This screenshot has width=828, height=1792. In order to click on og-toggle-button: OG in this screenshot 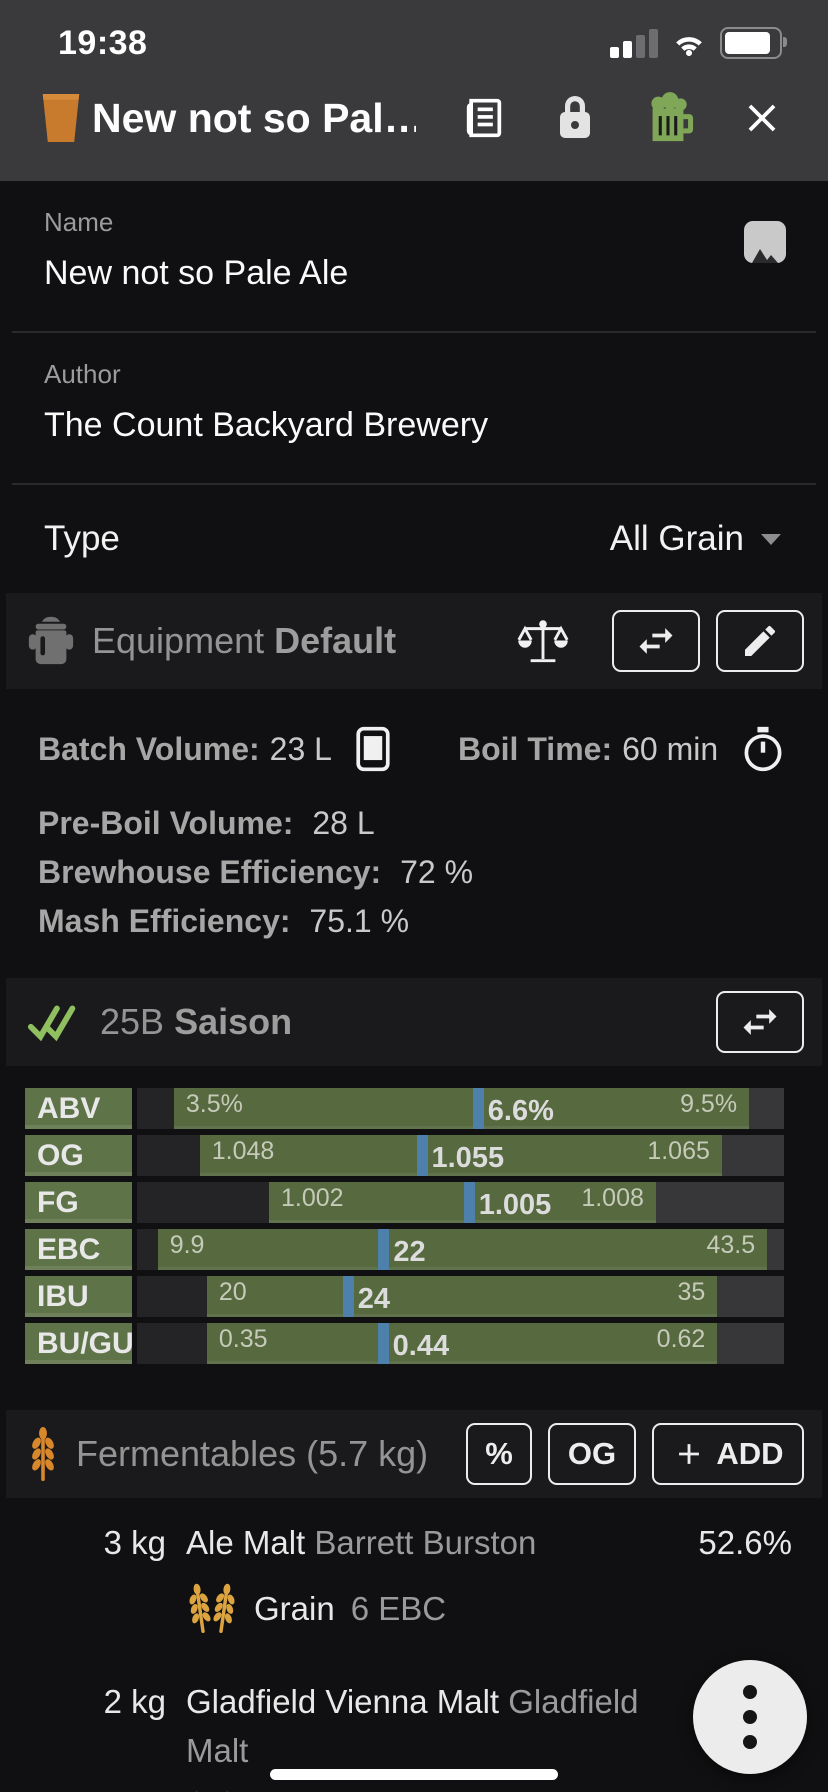, I will do `click(592, 1454)`.